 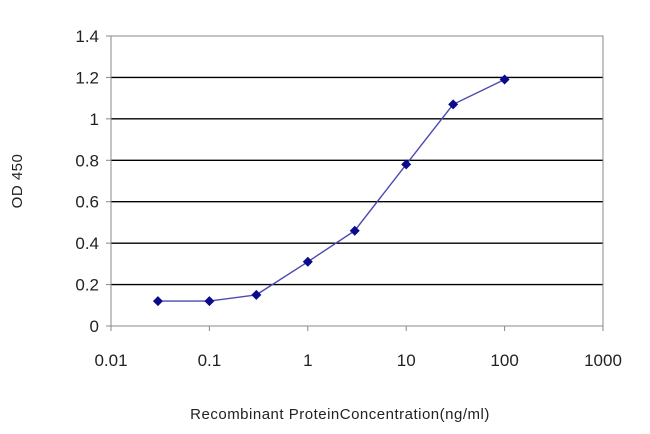 What do you see at coordinates (504, 360) in the screenshot?
I see `x-tick-label: 100` at bounding box center [504, 360].